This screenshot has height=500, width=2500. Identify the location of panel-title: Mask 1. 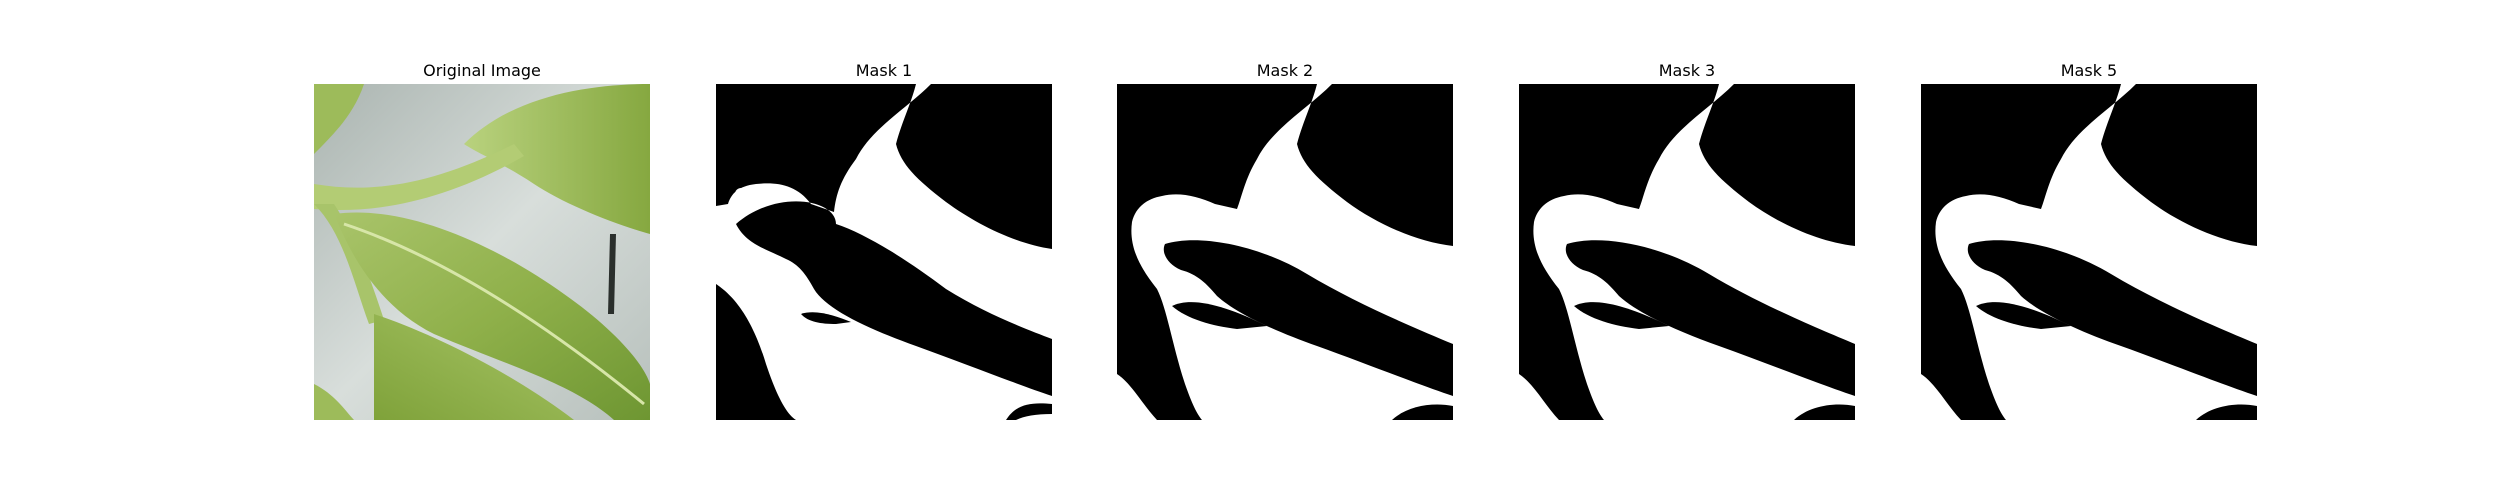
(884, 70).